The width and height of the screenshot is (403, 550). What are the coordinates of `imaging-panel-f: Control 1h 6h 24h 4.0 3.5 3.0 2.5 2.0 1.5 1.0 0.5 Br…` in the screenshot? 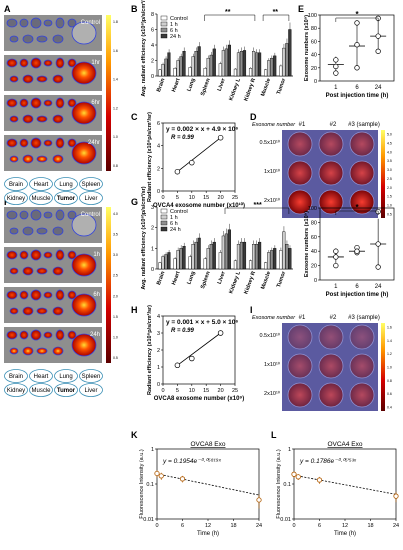 It's located at (61, 302).